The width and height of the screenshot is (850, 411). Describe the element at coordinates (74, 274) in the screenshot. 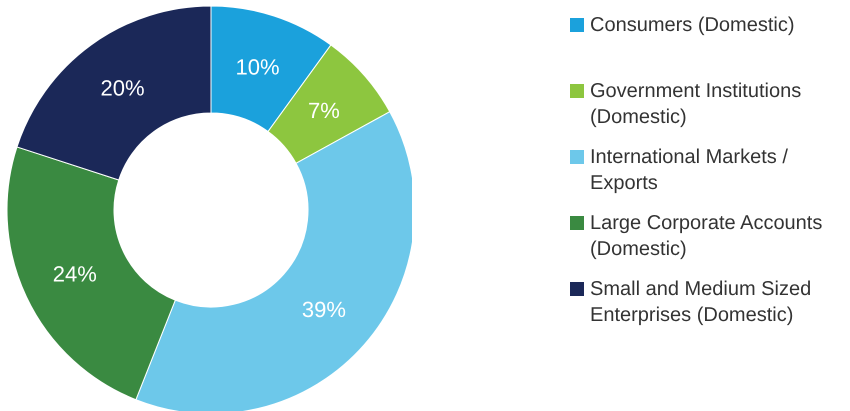

I see `data-label: 24%` at that location.